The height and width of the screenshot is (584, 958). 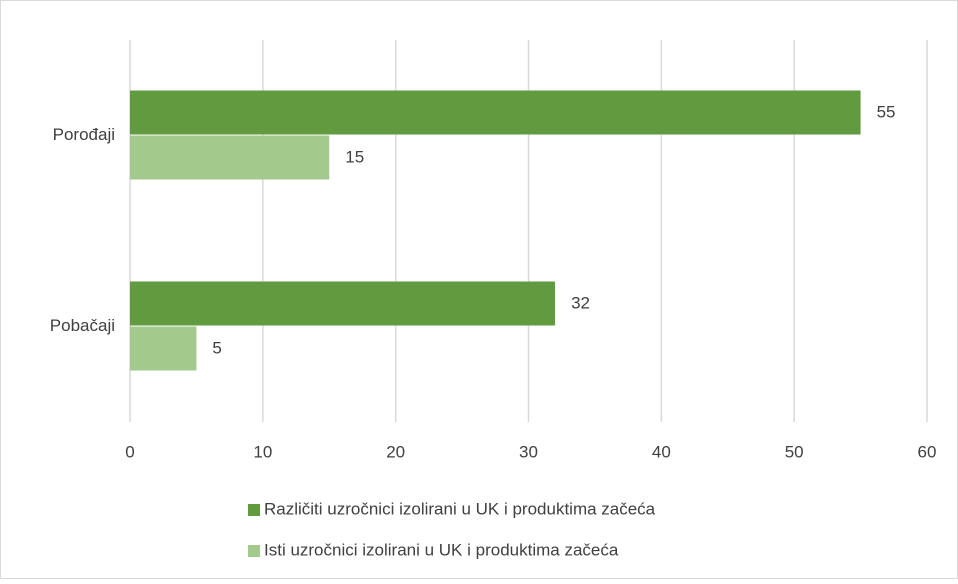 I want to click on x-tick-label: 40, so click(x=661, y=451).